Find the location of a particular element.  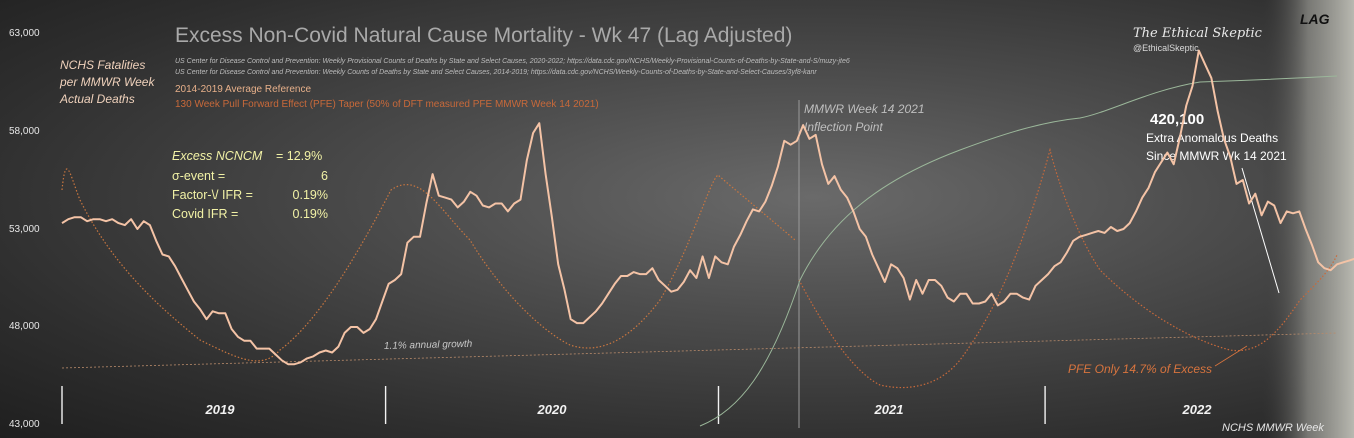

stat-factor-label: Factor-\/ IFR = is located at coordinates (212, 195).